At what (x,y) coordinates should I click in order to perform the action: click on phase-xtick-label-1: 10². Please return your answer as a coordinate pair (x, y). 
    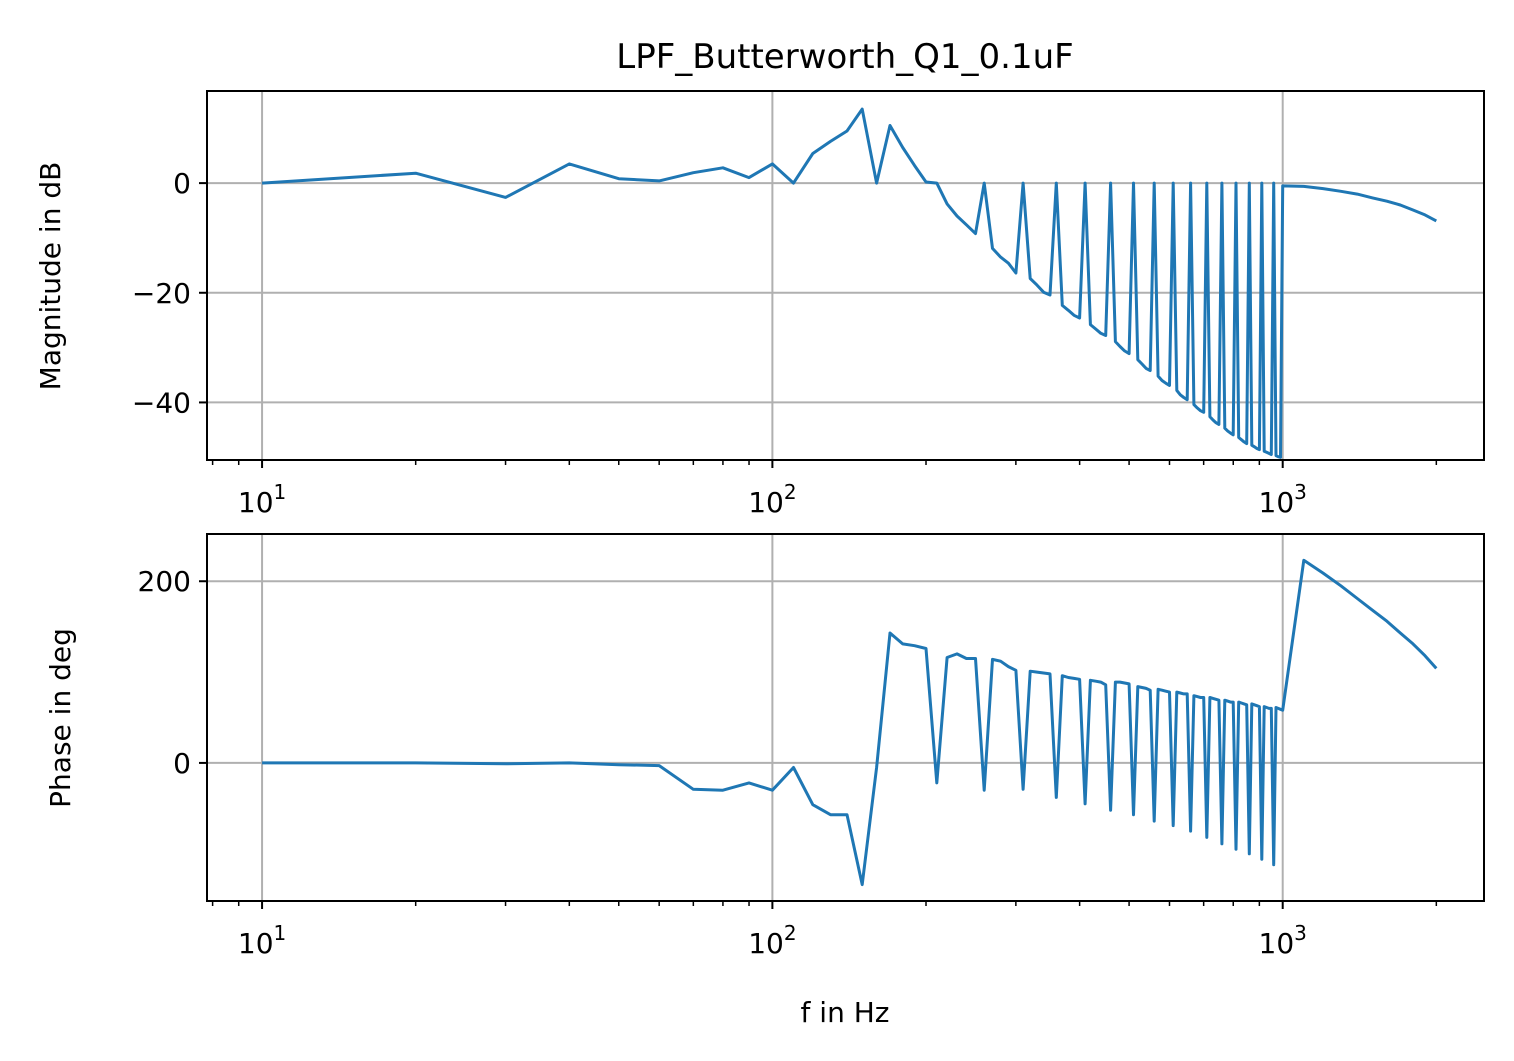
    Looking at the image, I should click on (772, 940).